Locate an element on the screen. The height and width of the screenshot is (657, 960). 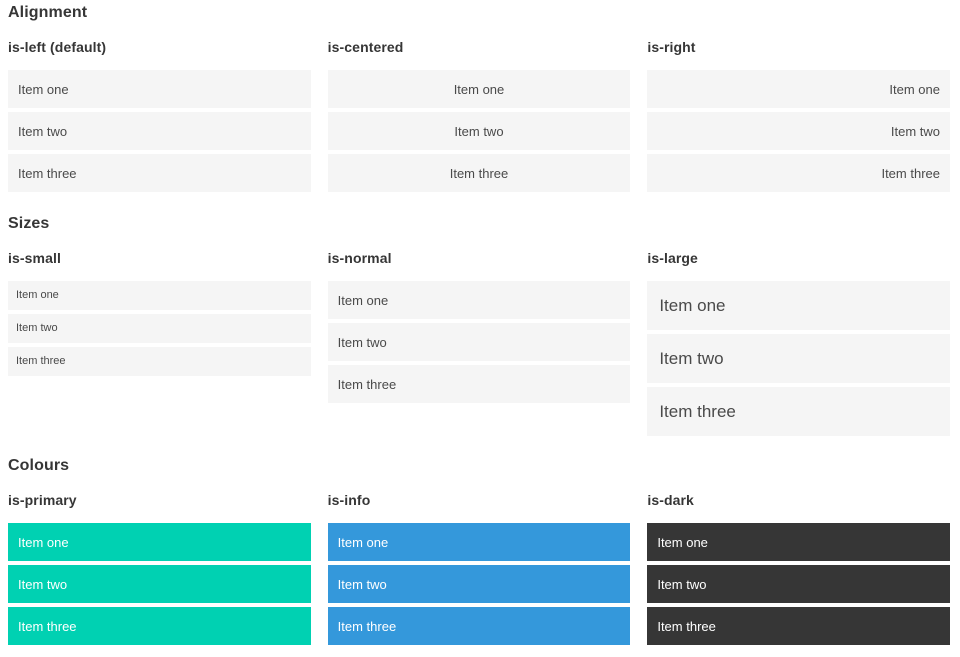
list-is-centered: Item one Item two Item three is located at coordinates (479, 131).